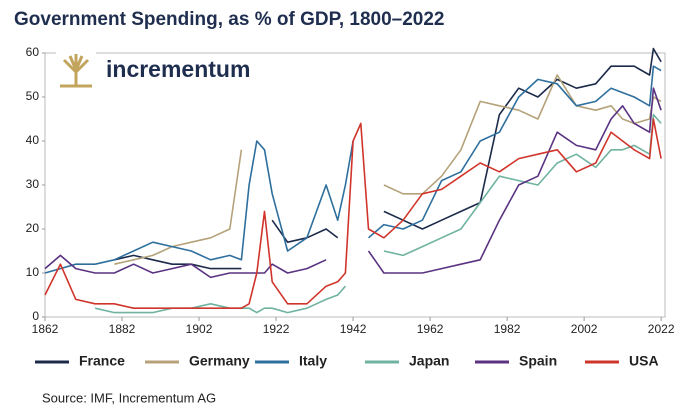 The width and height of the screenshot is (690, 417). I want to click on x-tick-label: 1962, so click(430, 329).